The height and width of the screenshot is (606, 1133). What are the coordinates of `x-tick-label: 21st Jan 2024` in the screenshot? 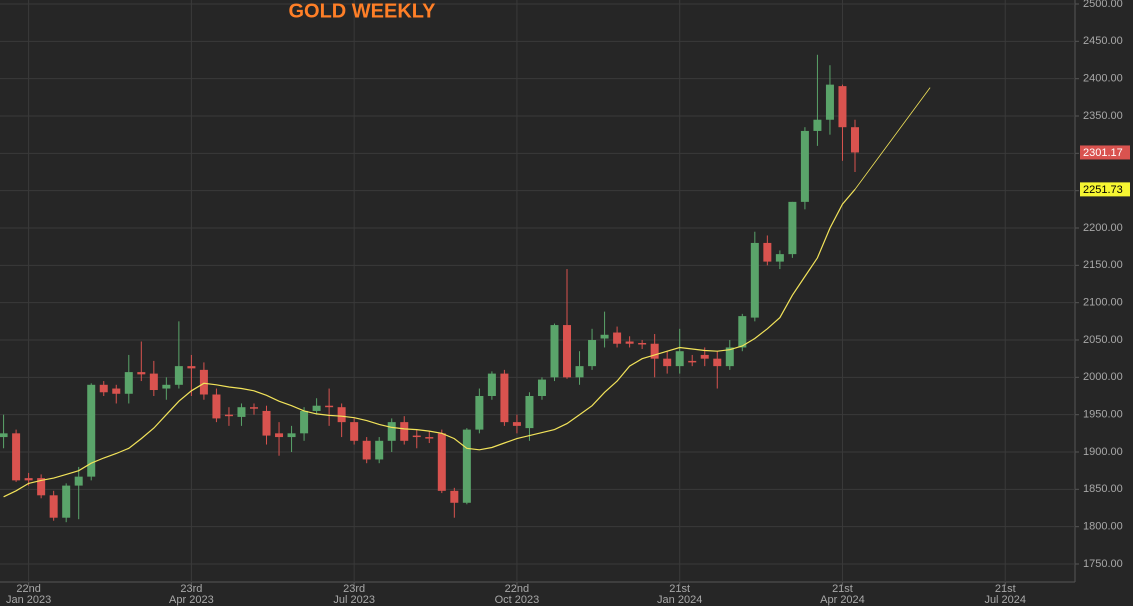 It's located at (680, 594).